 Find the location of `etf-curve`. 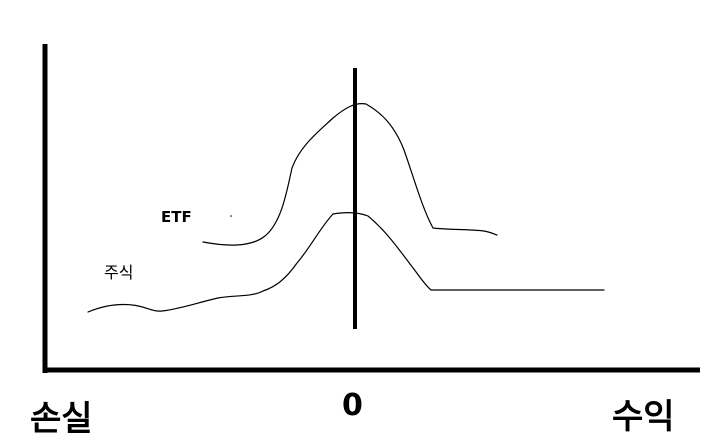

etf-curve is located at coordinates (350, 174).